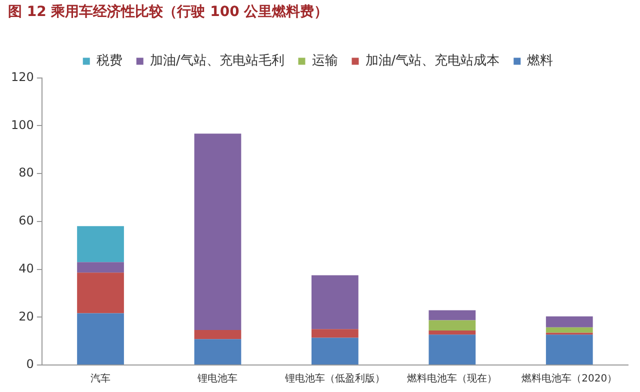 The width and height of the screenshot is (640, 392). Describe the element at coordinates (452, 378) in the screenshot. I see `x-tick-label: 燃料电池车（现在）` at that location.